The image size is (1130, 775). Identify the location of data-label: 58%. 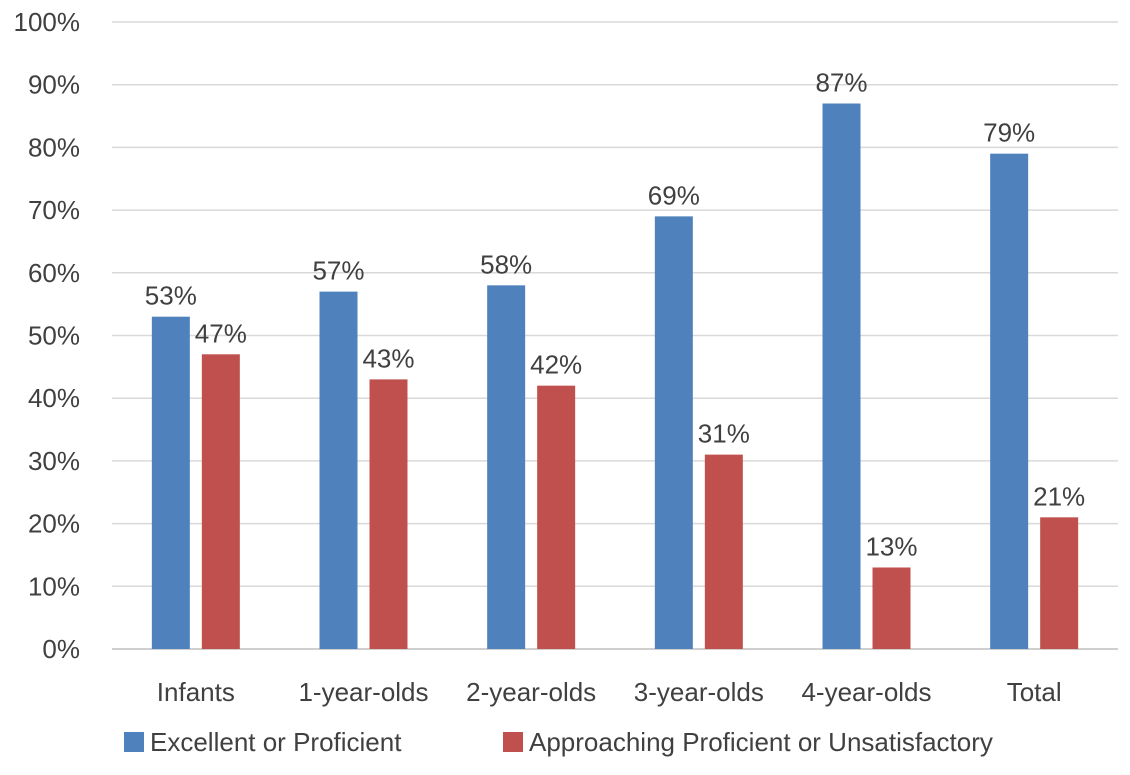
(506, 264).